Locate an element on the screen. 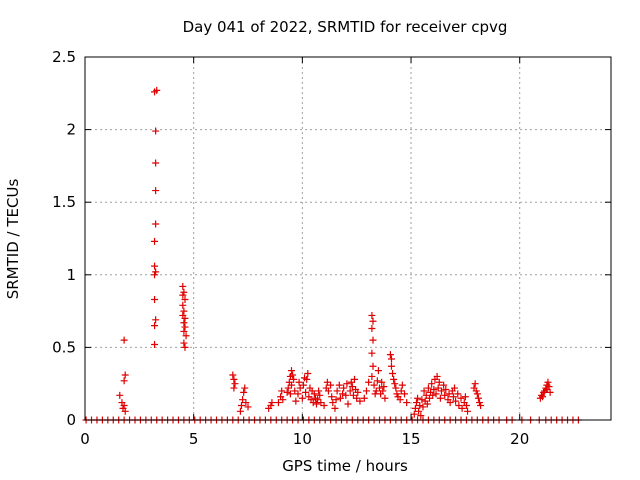  y-tick-label: 1.5 is located at coordinates (64, 202).